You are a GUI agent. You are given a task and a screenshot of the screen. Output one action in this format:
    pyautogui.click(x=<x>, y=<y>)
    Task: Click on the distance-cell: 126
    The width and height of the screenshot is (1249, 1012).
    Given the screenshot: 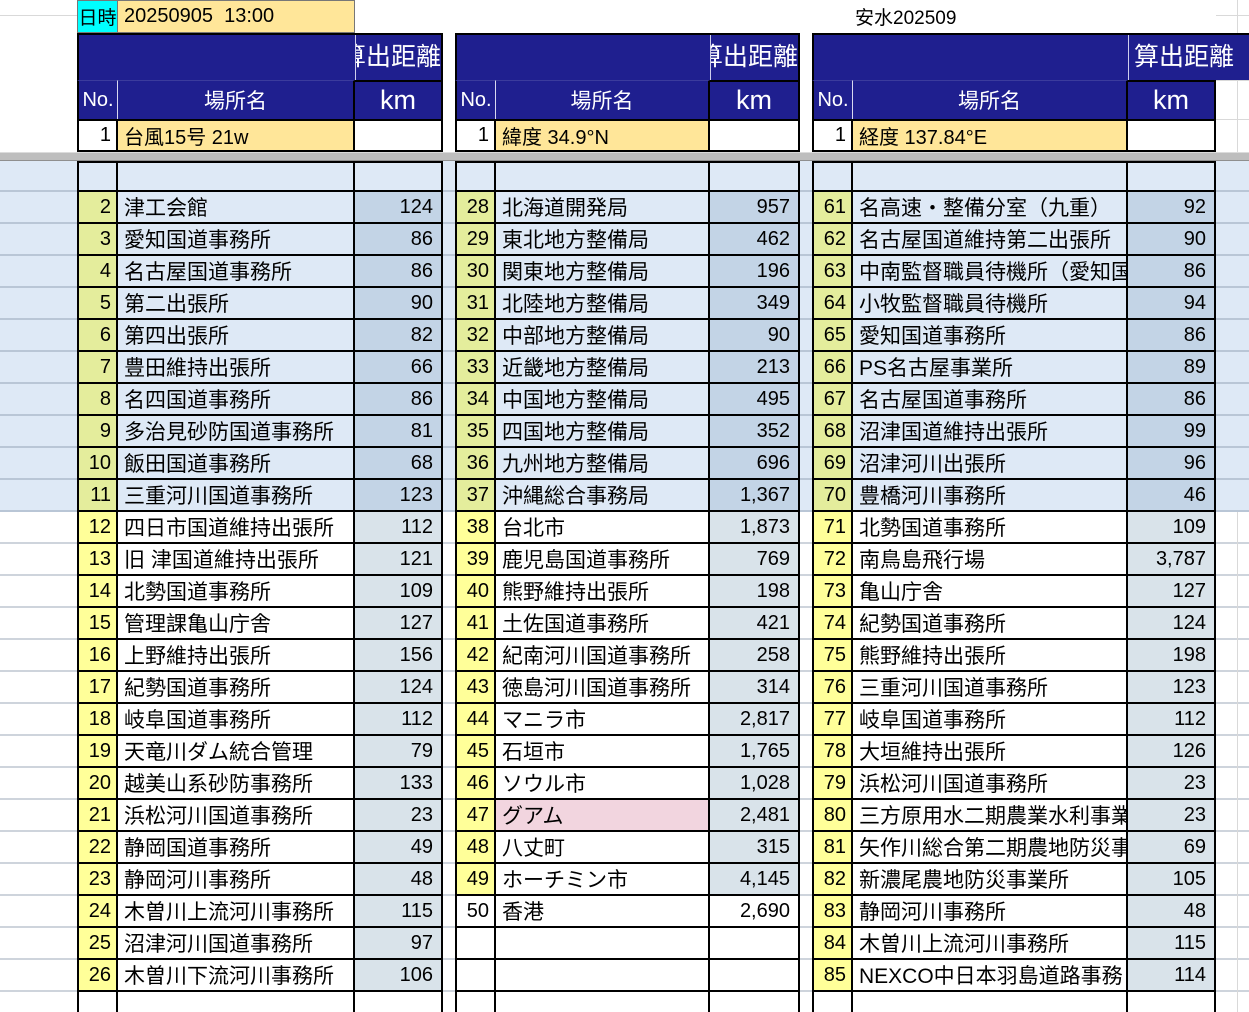 What is the action you would take?
    pyautogui.click(x=1172, y=751)
    